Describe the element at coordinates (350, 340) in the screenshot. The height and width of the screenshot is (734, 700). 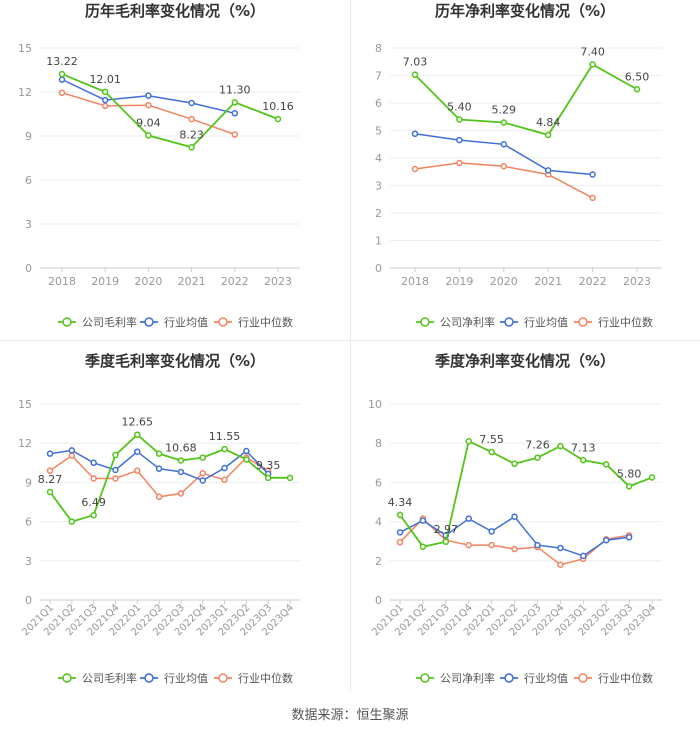
I see `horizontal-divider` at that location.